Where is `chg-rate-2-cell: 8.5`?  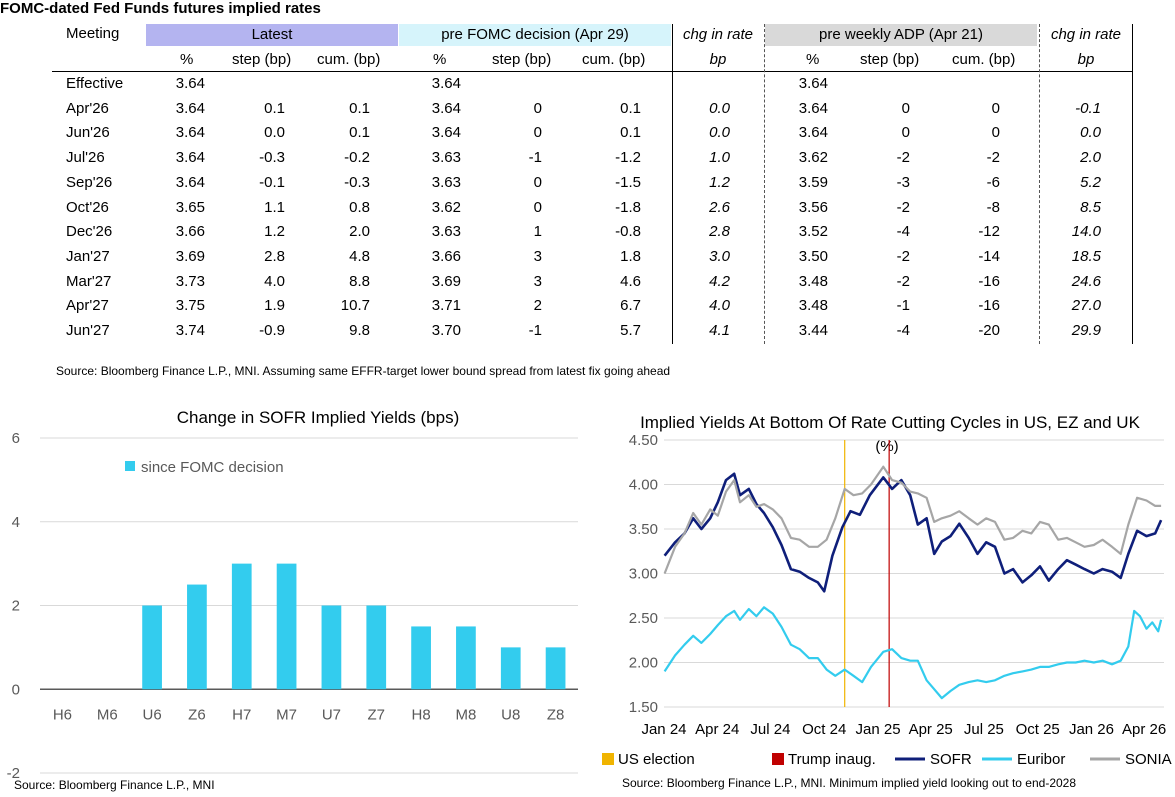 chg-rate-2-cell: 8.5 is located at coordinates (1090, 207).